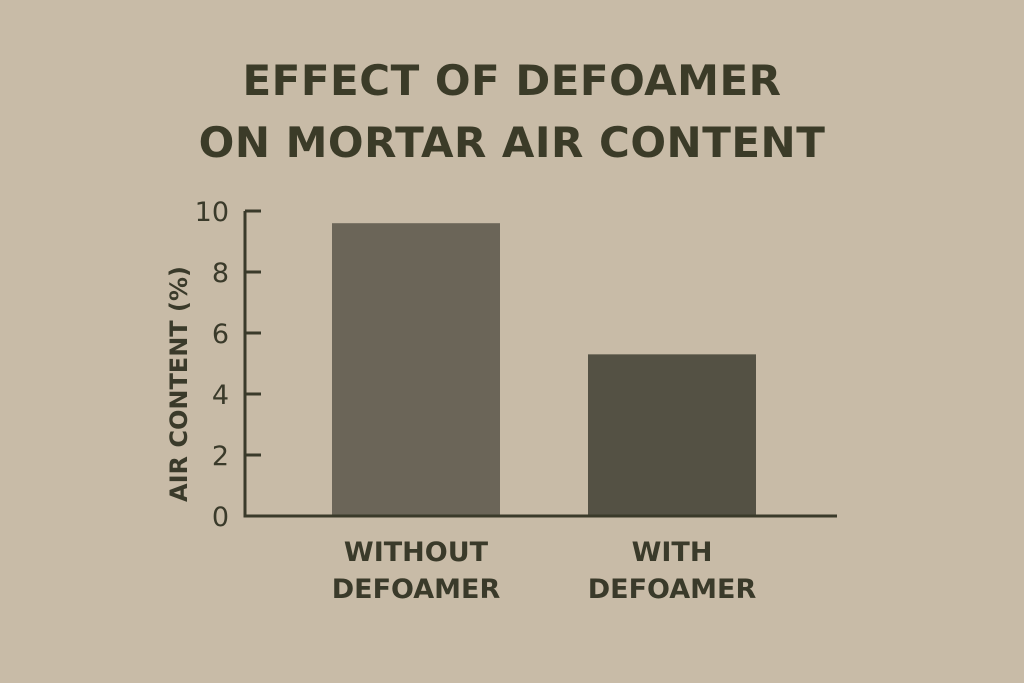 This screenshot has width=1024, height=683. I want to click on category-label-line: WITH, so click(672, 552).